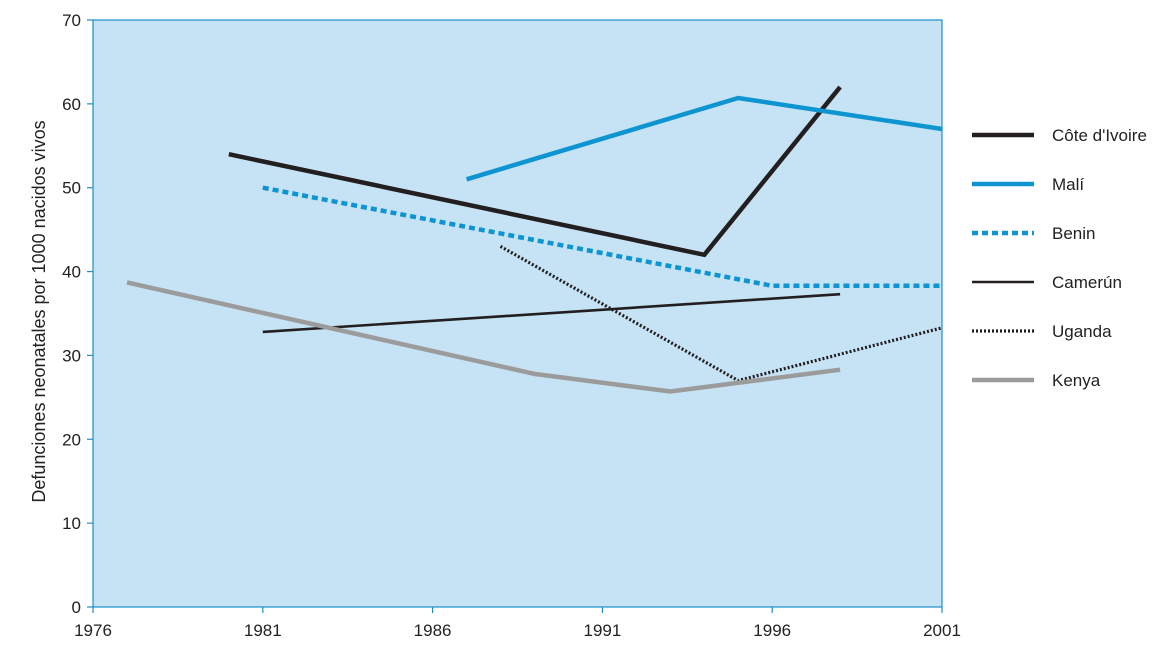  I want to click on legend-label: Malí, so click(1068, 184).